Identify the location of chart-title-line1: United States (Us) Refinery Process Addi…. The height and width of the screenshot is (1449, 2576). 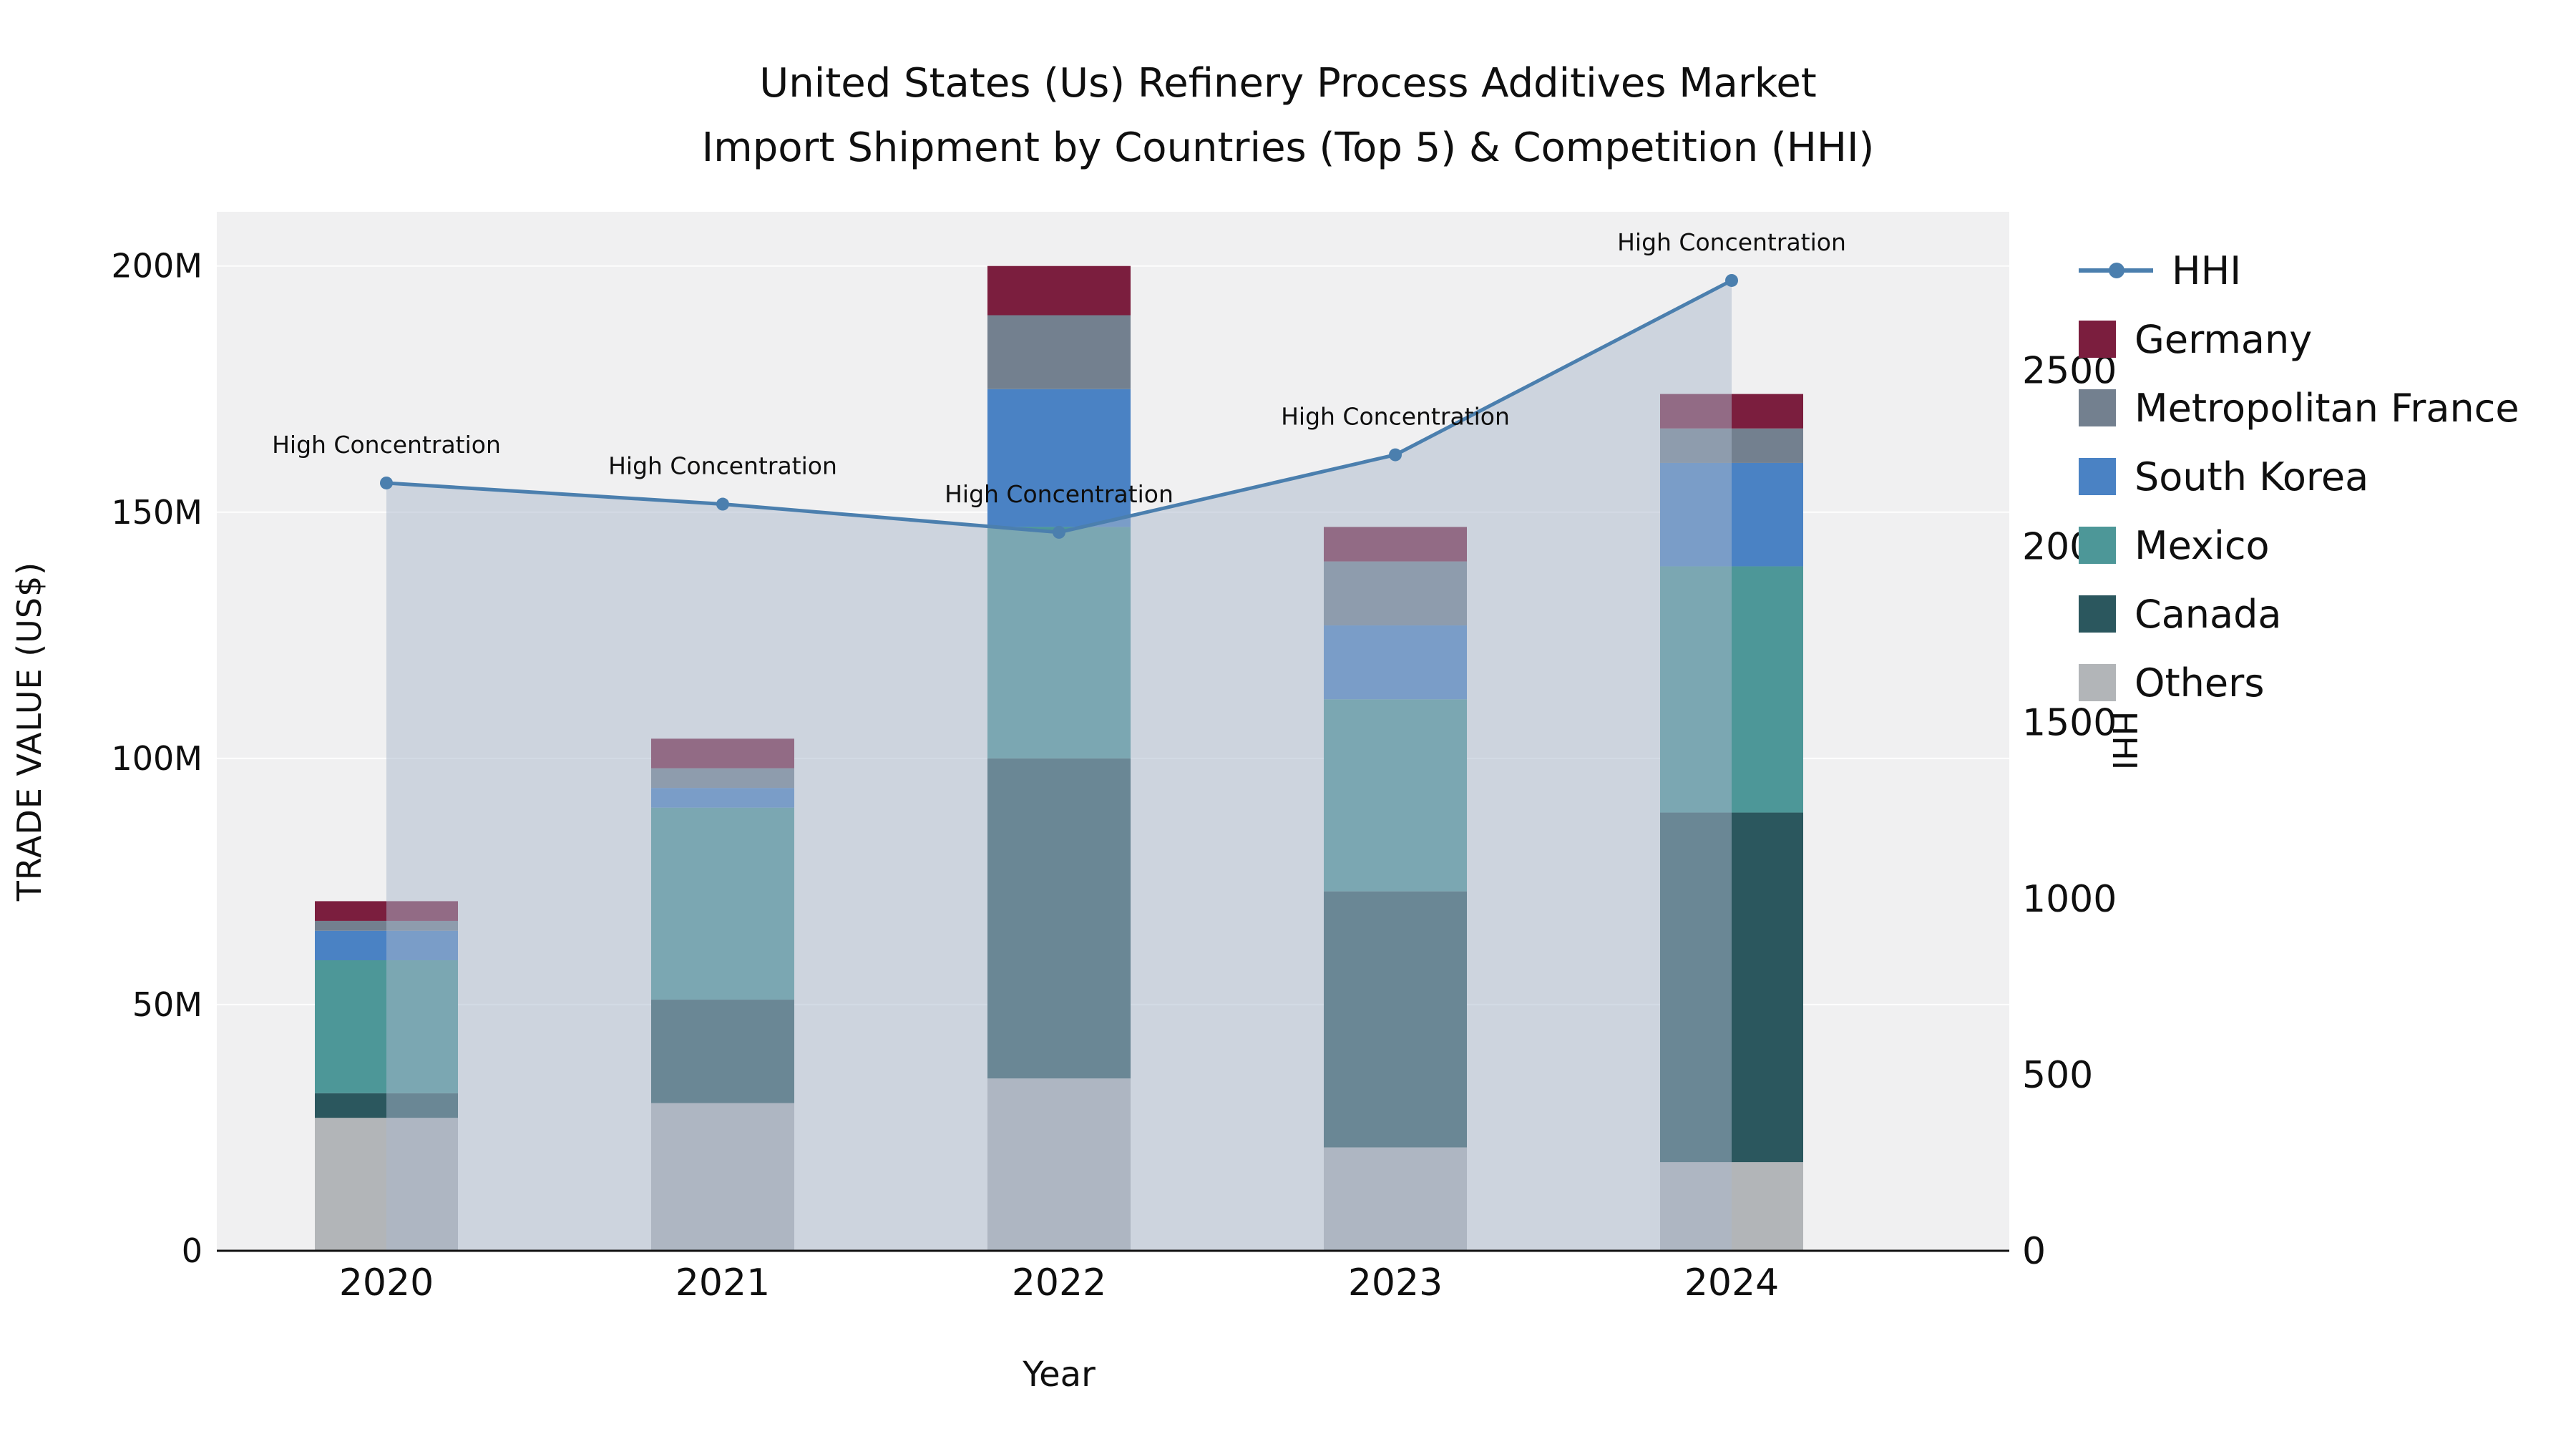
(1288, 83).